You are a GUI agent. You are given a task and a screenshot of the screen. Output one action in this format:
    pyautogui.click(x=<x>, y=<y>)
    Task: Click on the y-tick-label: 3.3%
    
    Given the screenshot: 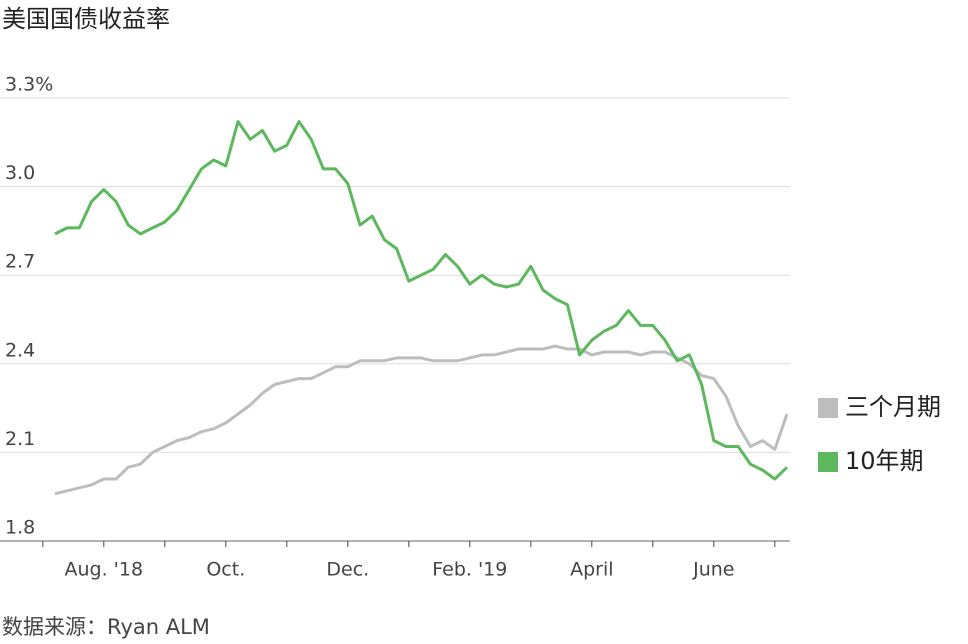 What is the action you would take?
    pyautogui.click(x=29, y=85)
    